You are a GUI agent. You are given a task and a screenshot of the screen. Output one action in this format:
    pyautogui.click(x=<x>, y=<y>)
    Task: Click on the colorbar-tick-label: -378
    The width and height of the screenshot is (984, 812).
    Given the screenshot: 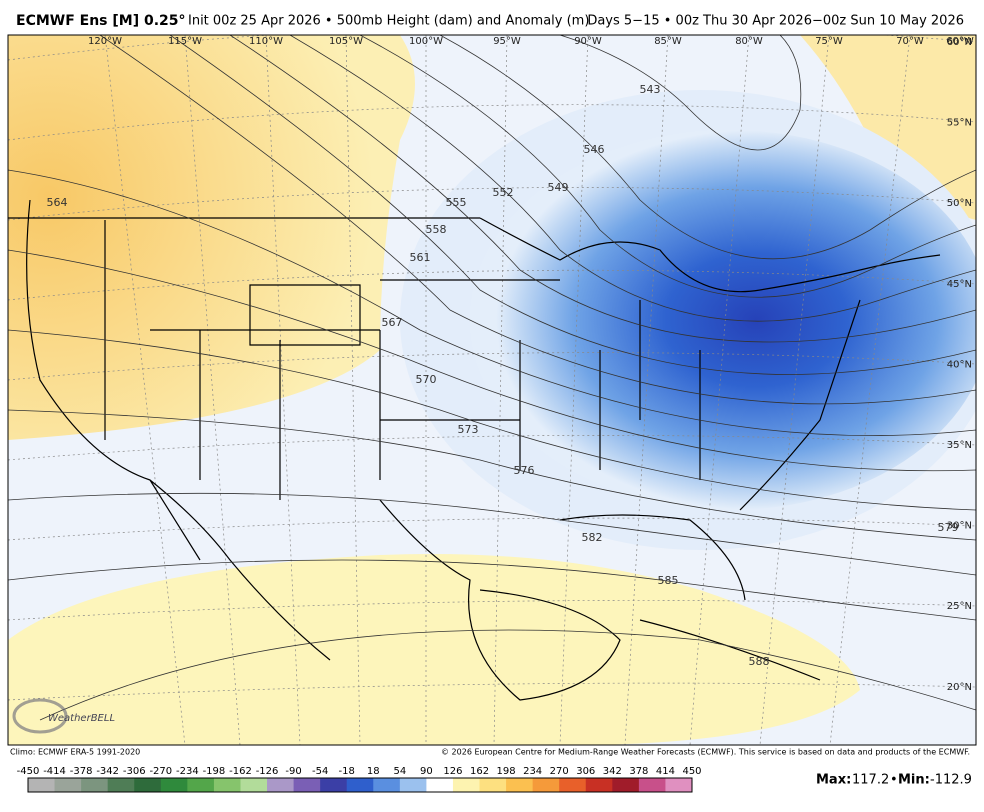 What is the action you would take?
    pyautogui.click(x=81, y=771)
    